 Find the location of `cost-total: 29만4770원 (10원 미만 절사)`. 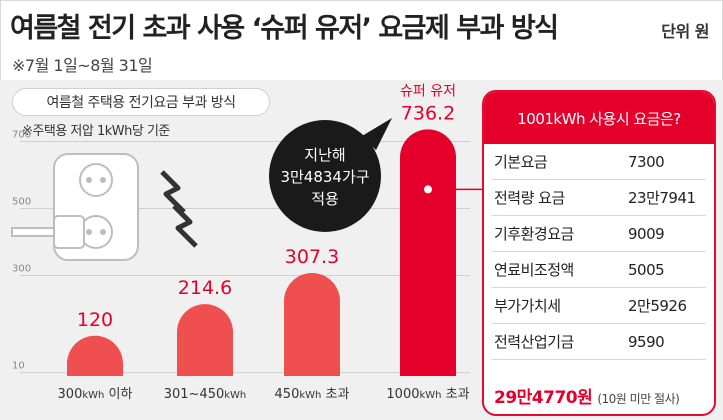

cost-total: 29만4770원 (10원 미만 절사) is located at coordinates (587, 395).